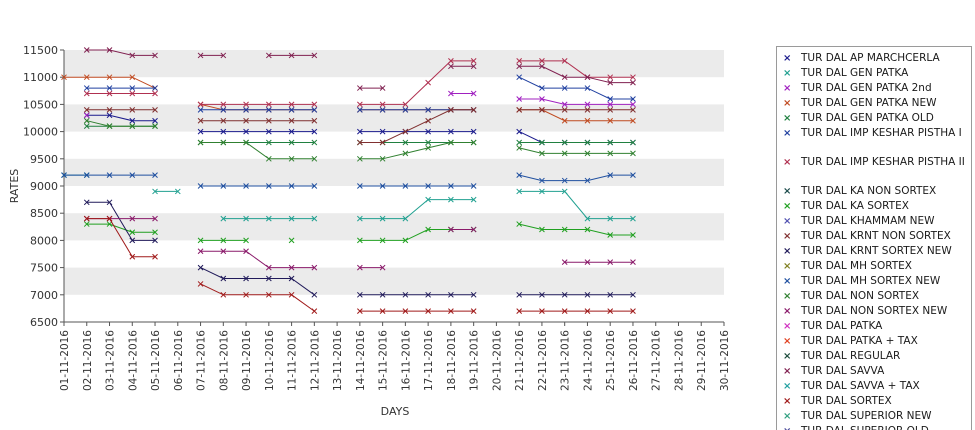 This screenshot has width=975, height=430. Describe the element at coordinates (394, 64) in the screenshot. I see `grid-band` at that location.